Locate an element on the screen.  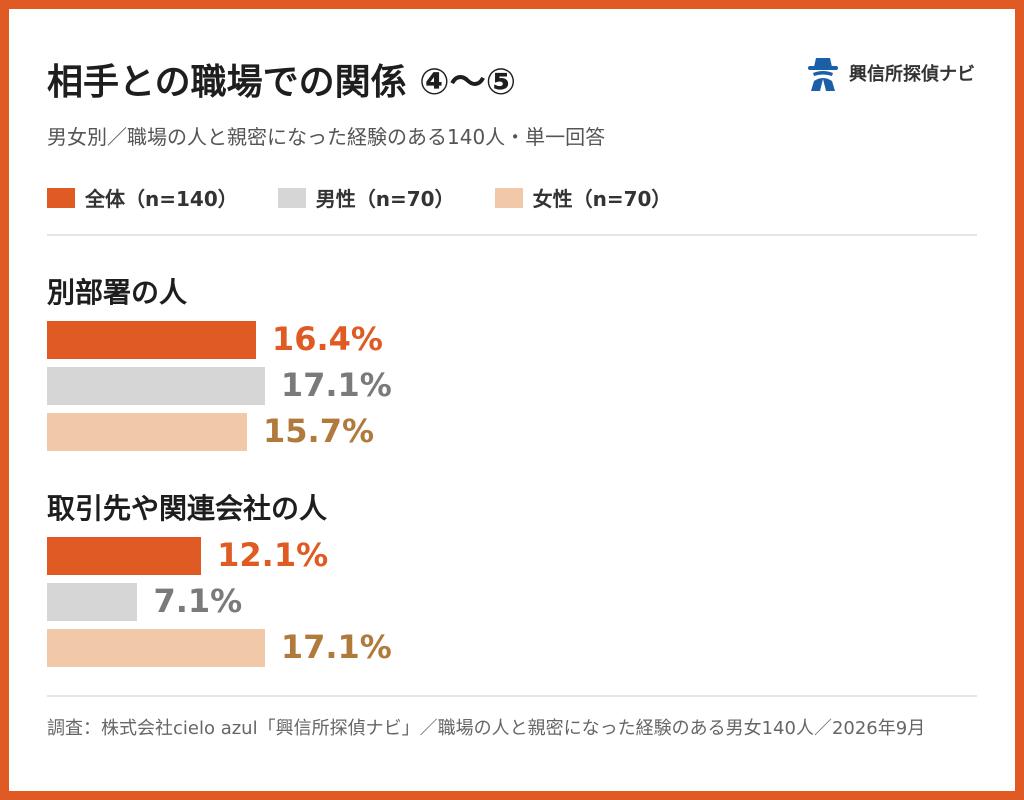
legend-item-total: 全体（n=140） is located at coordinates (142, 197).